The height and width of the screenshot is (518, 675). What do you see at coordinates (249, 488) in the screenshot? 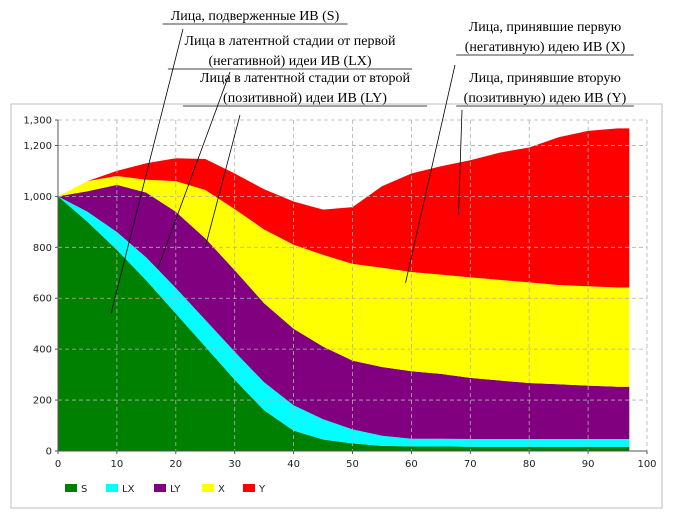
I see `legend-swatch-y` at bounding box center [249, 488].